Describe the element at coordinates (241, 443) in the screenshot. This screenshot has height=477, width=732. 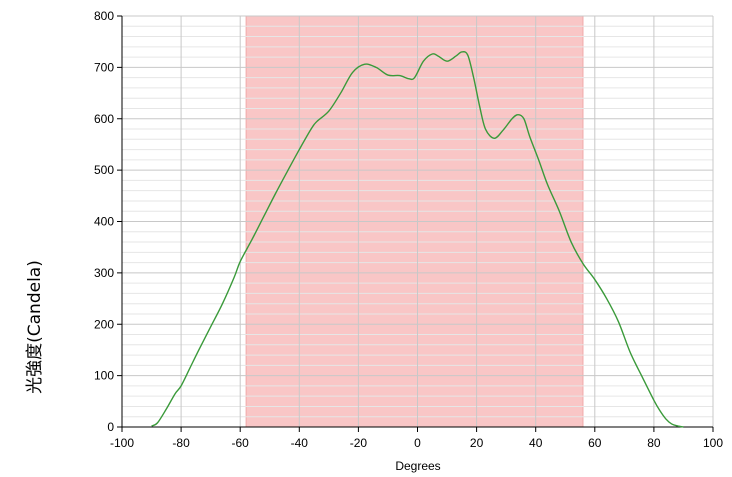
I see `x-tick-label: -60` at that location.